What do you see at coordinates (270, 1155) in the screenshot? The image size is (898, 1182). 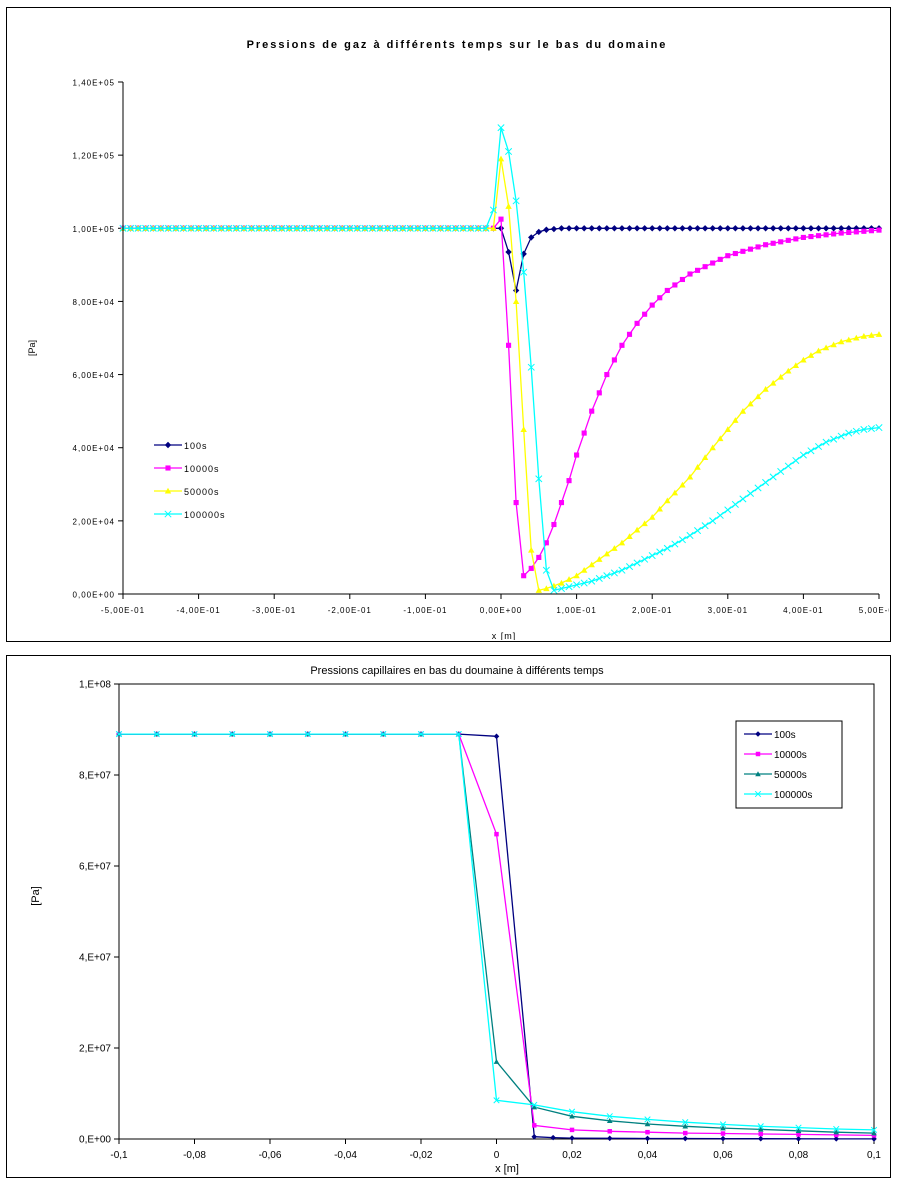 I see `x-tick-label: -0,06` at bounding box center [270, 1155].